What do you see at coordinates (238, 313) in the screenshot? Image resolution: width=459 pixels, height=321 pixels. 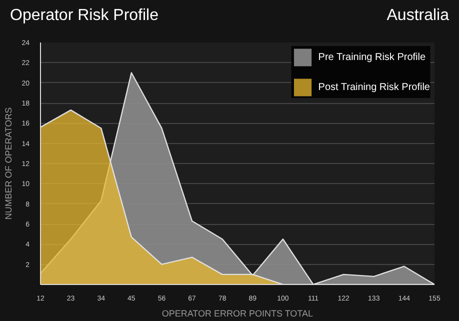 I see `x-axis-title: OPERATOR ERROR POINTS TOTAL` at bounding box center [238, 313].